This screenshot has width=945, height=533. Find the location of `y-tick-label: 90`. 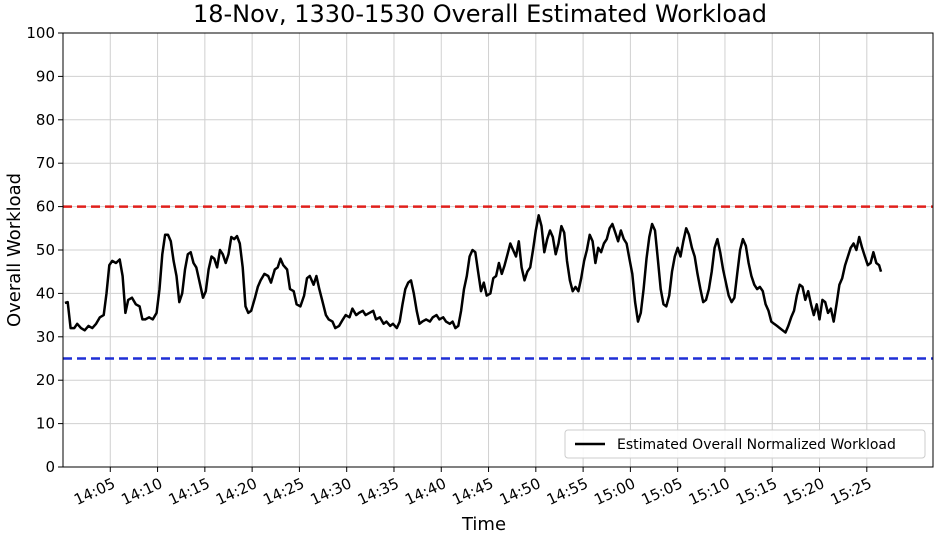

y-tick-label: 90 is located at coordinates (45, 76).